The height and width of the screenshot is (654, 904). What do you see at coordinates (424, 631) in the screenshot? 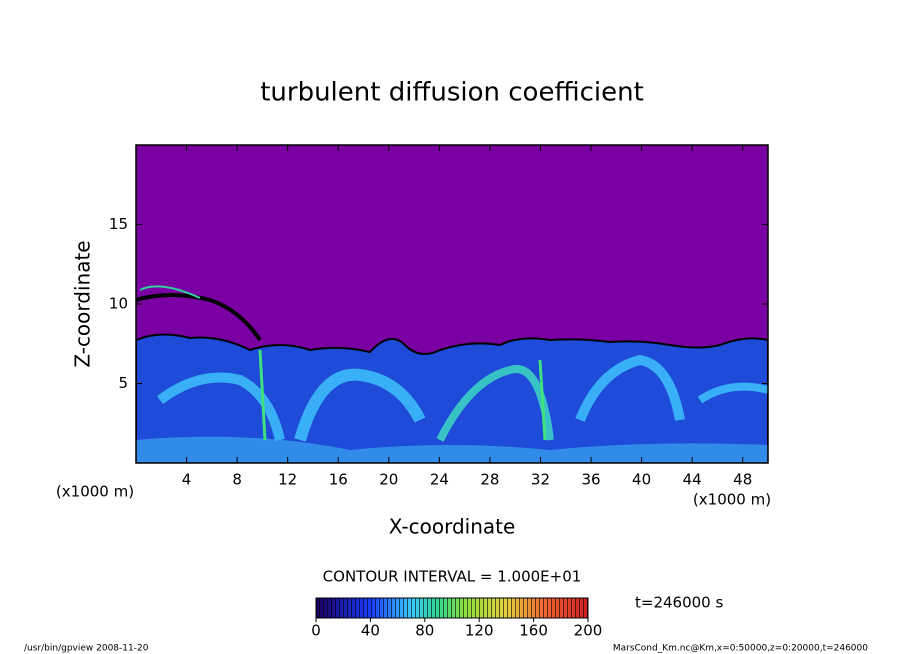
I see `colorbar-tick-label: 80` at bounding box center [424, 631].